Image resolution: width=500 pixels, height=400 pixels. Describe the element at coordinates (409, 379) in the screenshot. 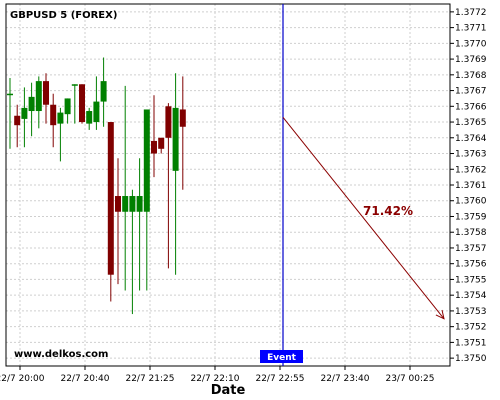

I see `x-tick-label: 23/7 00:25` at that location.